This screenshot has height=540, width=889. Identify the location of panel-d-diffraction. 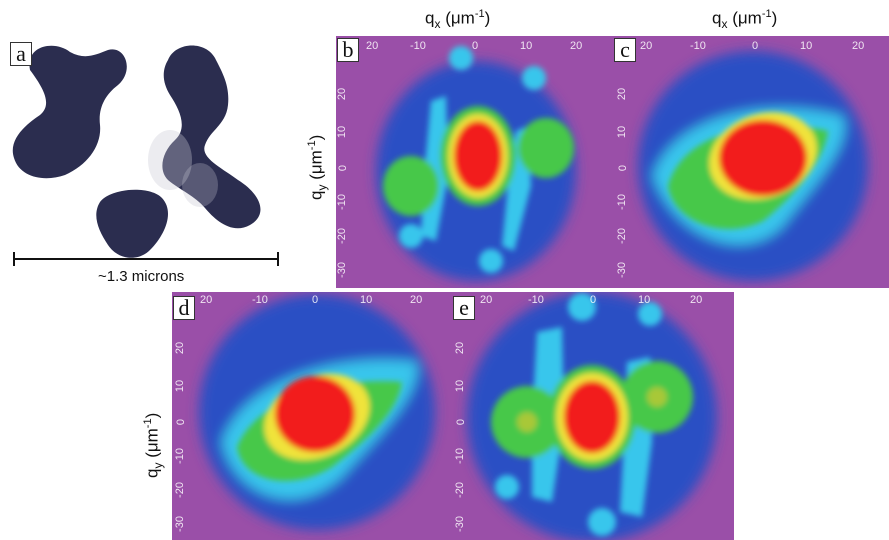
(312, 416).